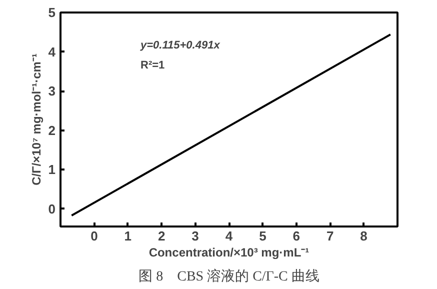  Describe the element at coordinates (52, 130) in the screenshot. I see `y-tick-label: 2` at that location.